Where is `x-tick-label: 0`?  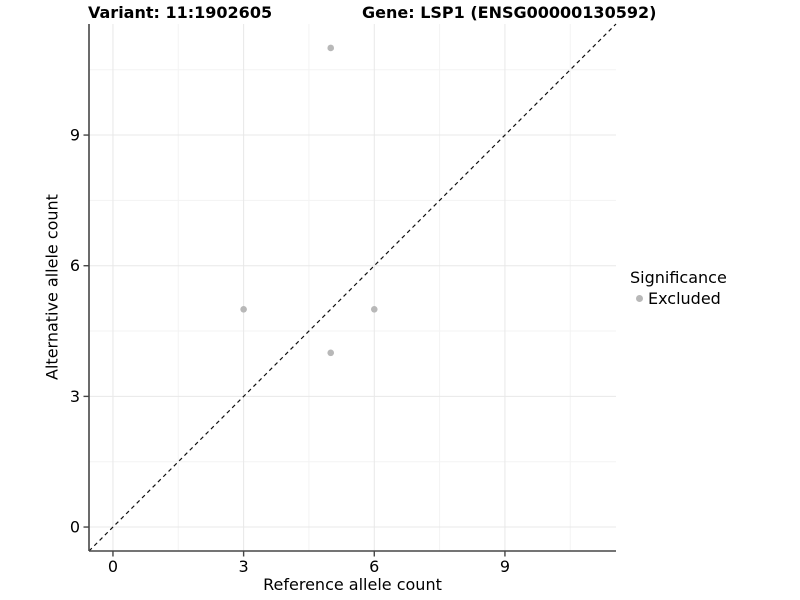
x-tick-label: 0 is located at coordinates (113, 566).